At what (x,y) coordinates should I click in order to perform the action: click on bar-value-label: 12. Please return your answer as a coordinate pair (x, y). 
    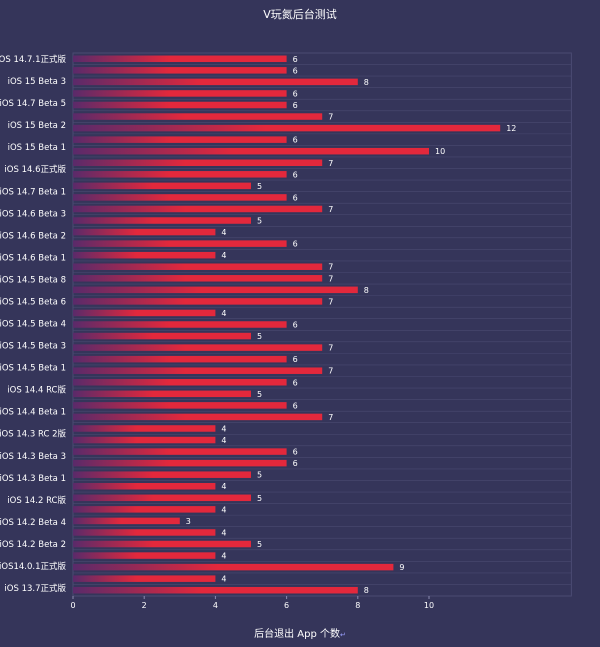
    Looking at the image, I should click on (511, 128).